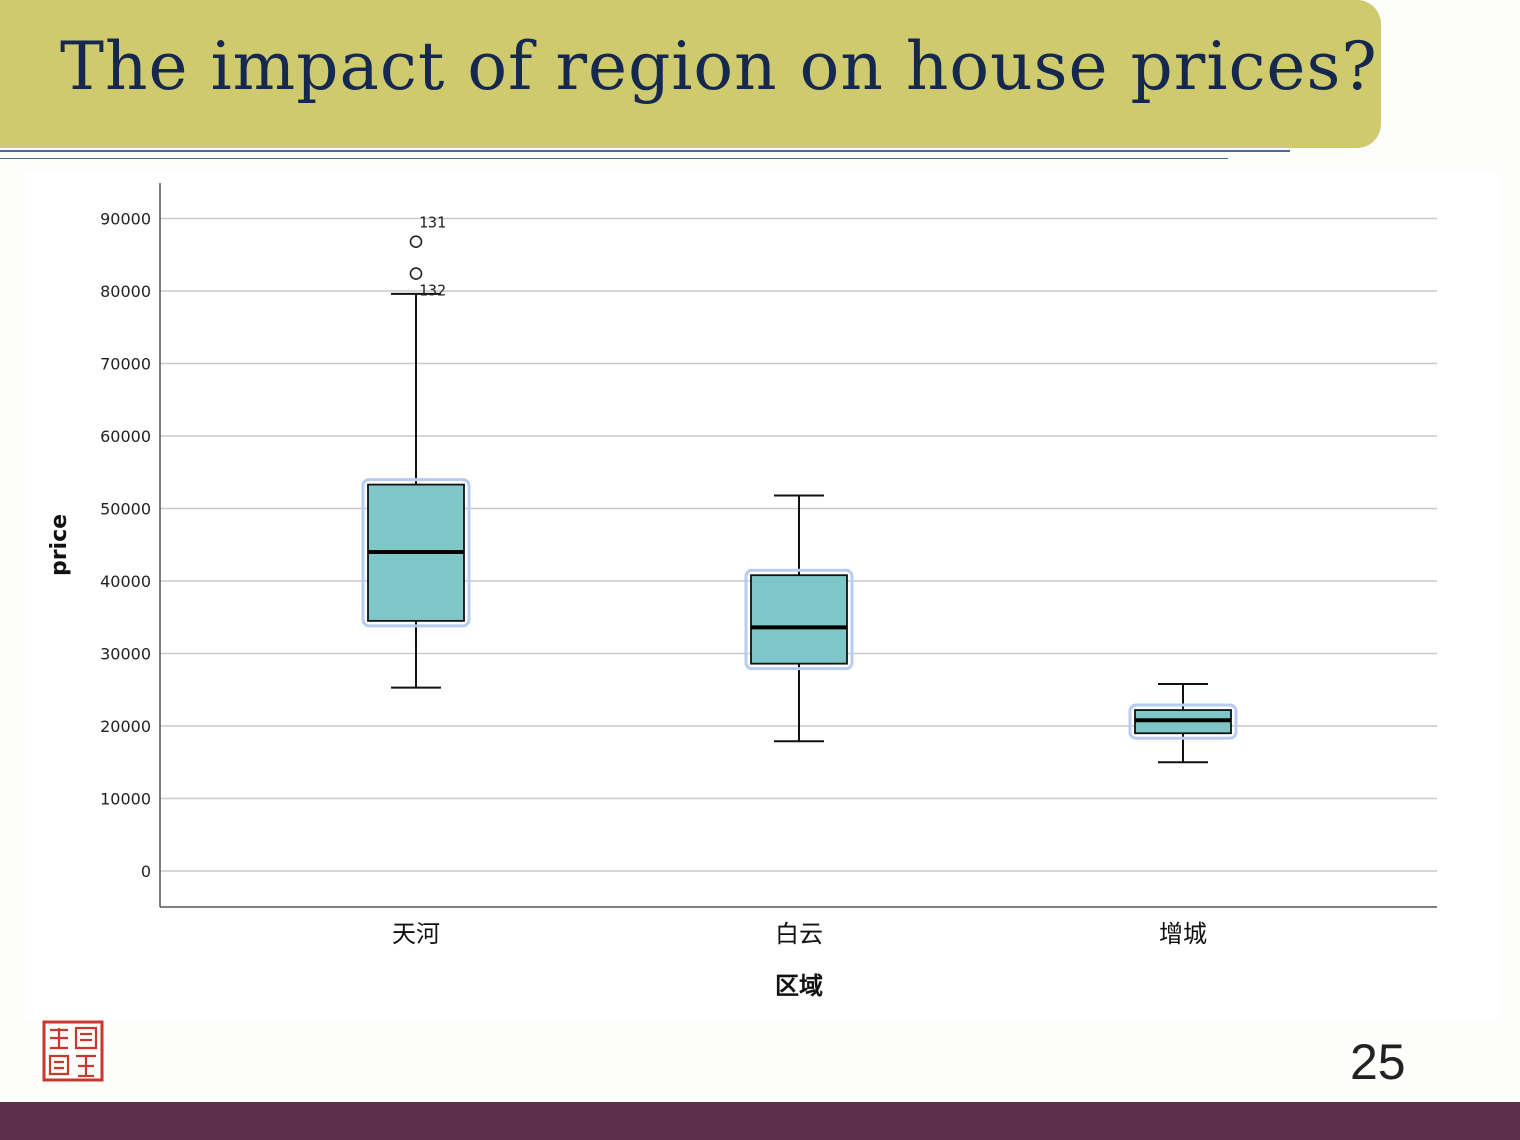  I want to click on y-tick-label: 80000, so click(125, 291).